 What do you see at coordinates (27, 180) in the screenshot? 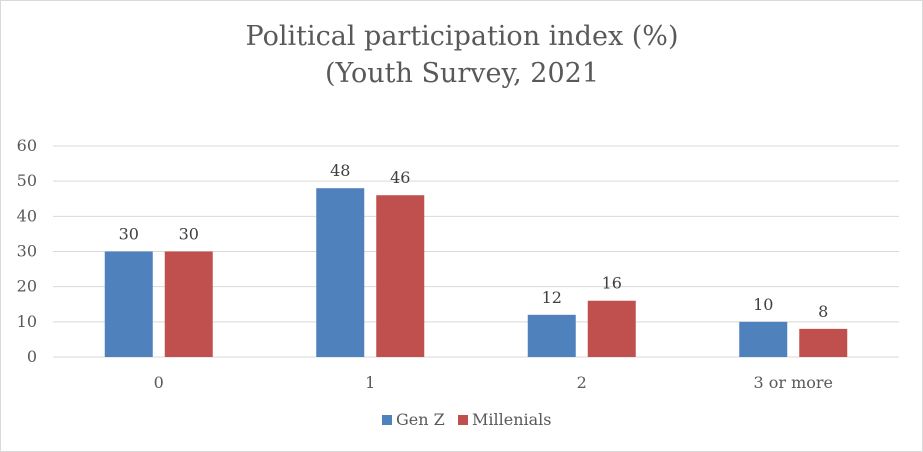
I see `y-tick-label: 50` at bounding box center [27, 180].